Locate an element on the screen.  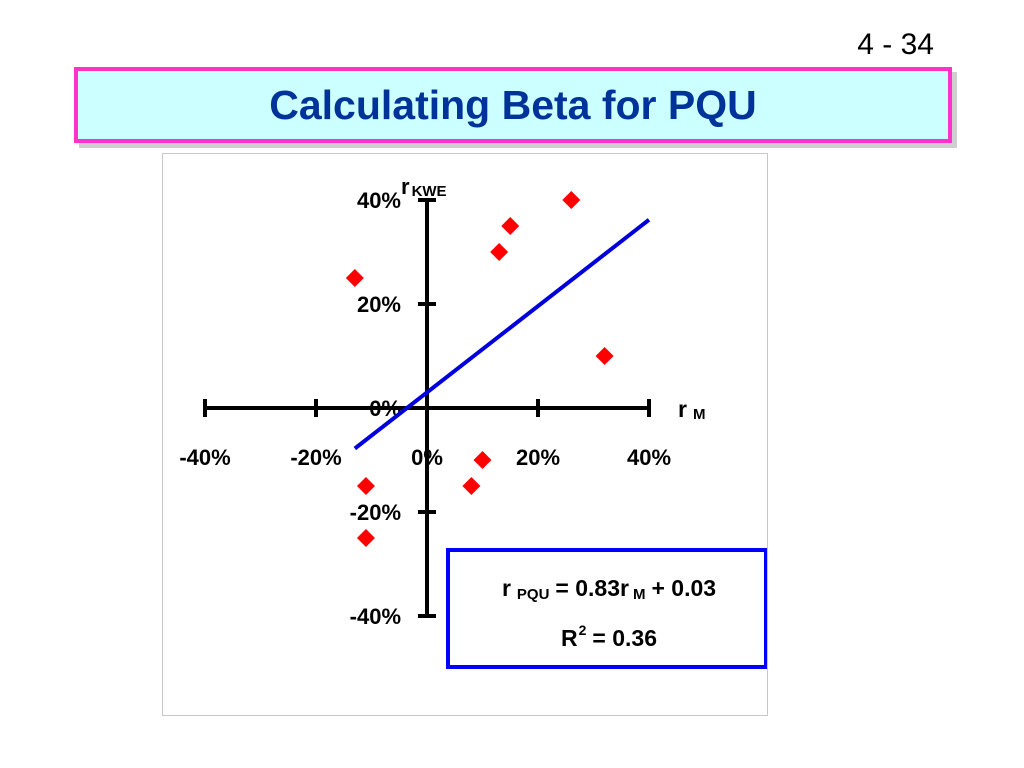
x-tick-label: 0% is located at coordinates (427, 457).